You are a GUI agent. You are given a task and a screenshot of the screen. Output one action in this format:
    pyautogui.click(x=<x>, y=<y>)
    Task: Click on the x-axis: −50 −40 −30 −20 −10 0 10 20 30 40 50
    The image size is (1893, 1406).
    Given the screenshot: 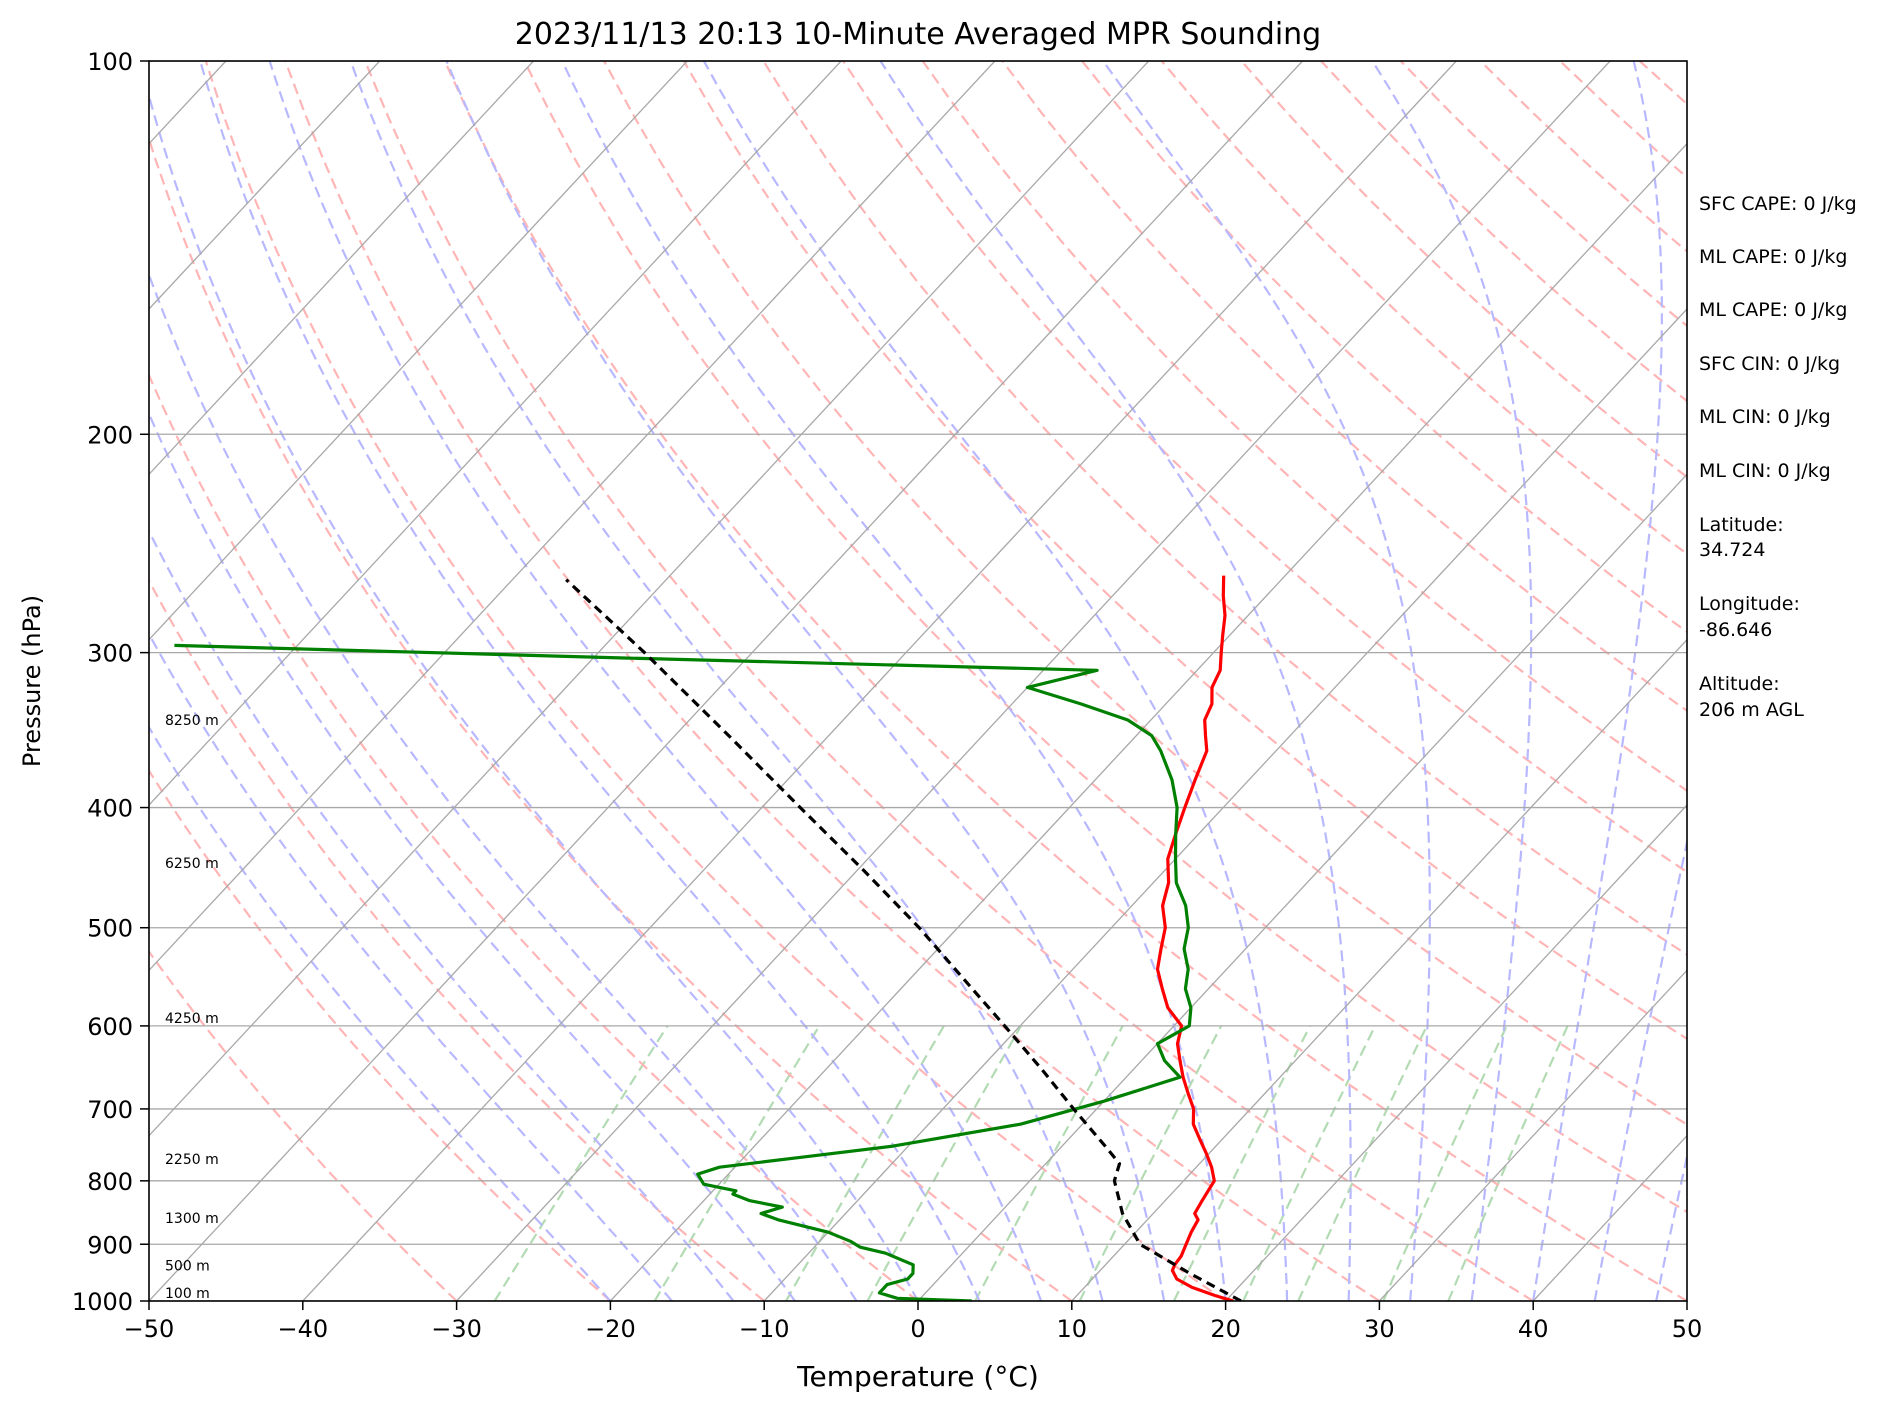 What is the action you would take?
    pyautogui.click(x=913, y=1322)
    